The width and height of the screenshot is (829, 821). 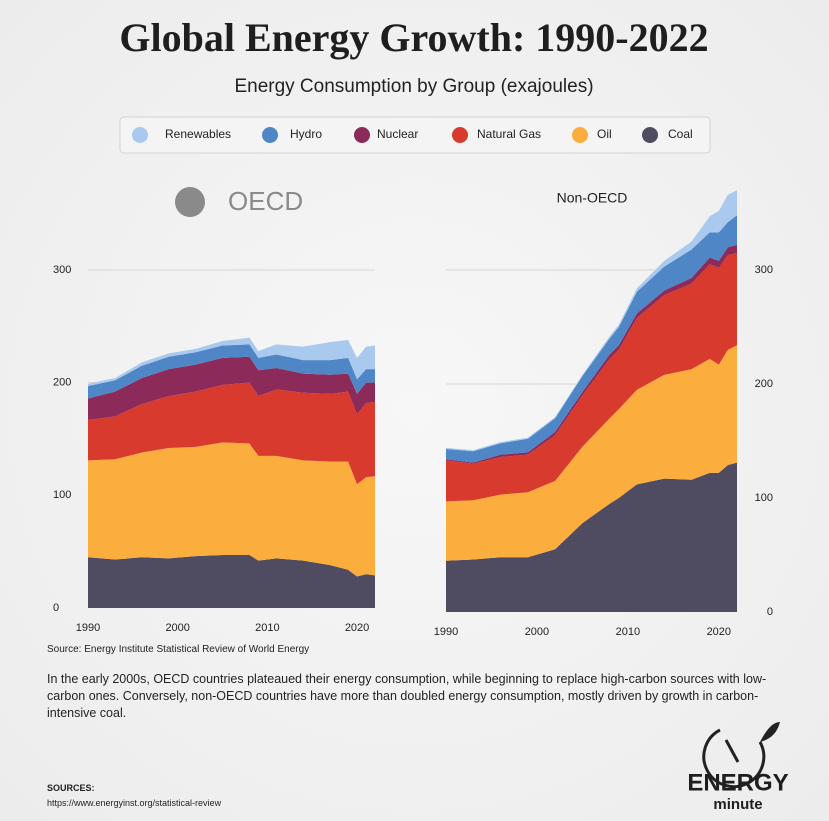 I want to click on brand-icon, so click(x=741, y=755).